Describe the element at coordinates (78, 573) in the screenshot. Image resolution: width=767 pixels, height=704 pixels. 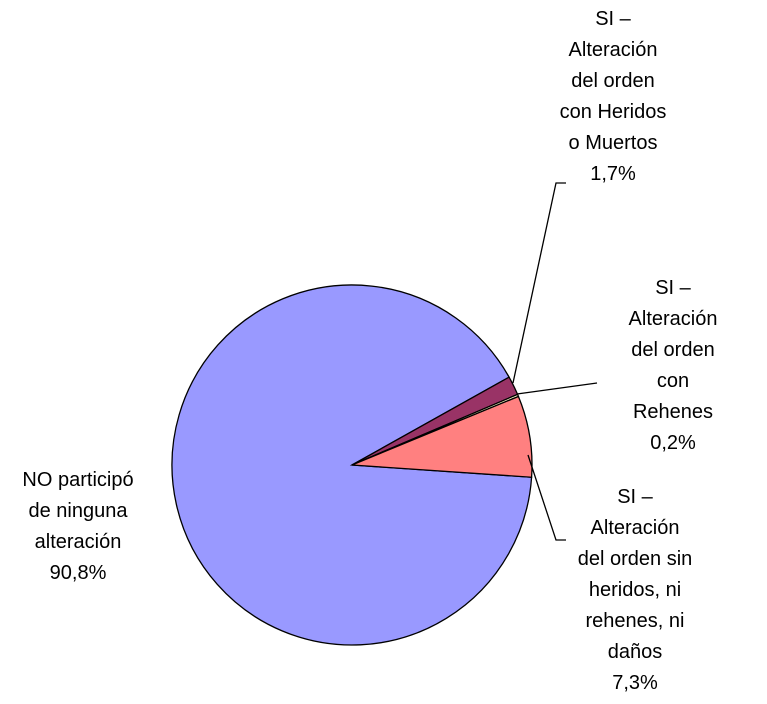
I see `value-label: 90,8%` at that location.